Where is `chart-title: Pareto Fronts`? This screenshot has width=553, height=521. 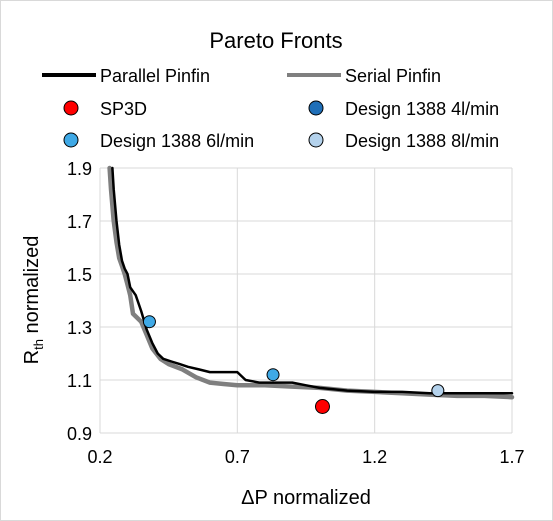 chart-title: Pareto Fronts is located at coordinates (275, 40).